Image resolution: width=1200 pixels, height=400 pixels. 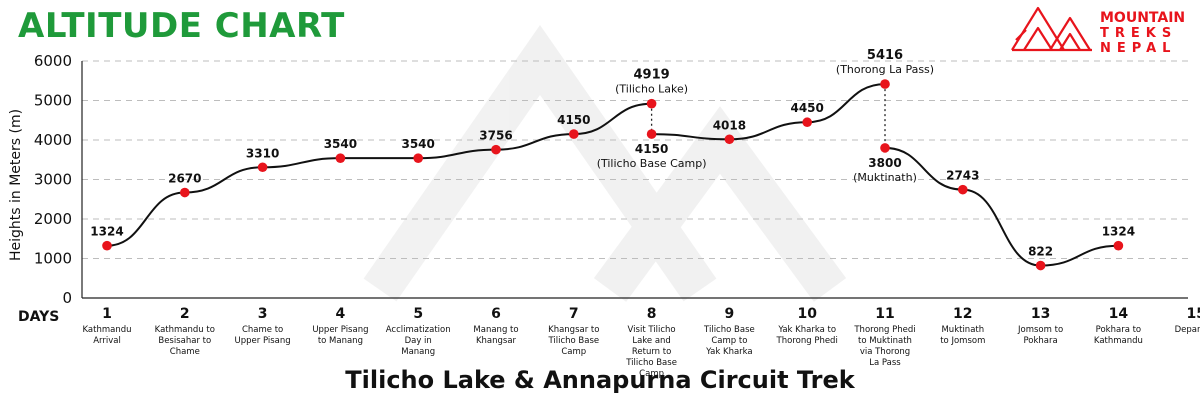 I want to click on x-tick-day: 6, so click(x=496, y=314).